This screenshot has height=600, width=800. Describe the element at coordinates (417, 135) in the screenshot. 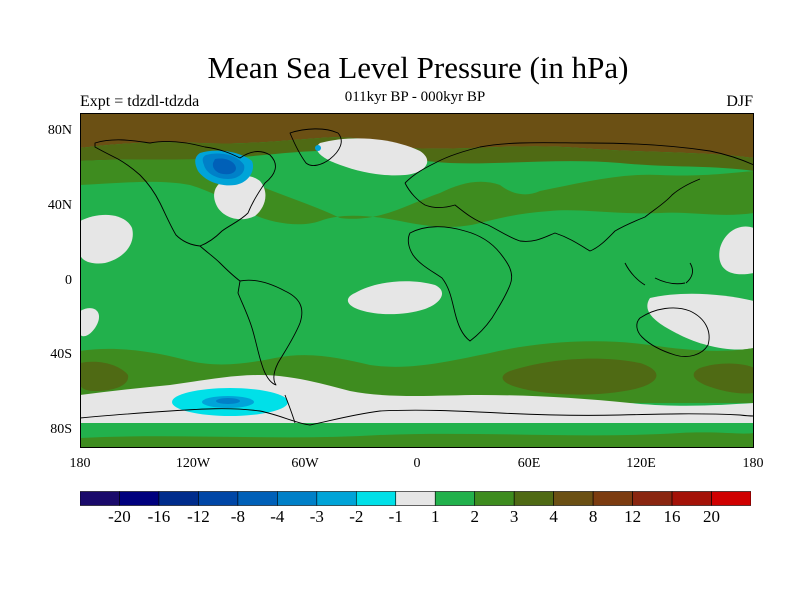

I see `field-plus8-arctic` at that location.